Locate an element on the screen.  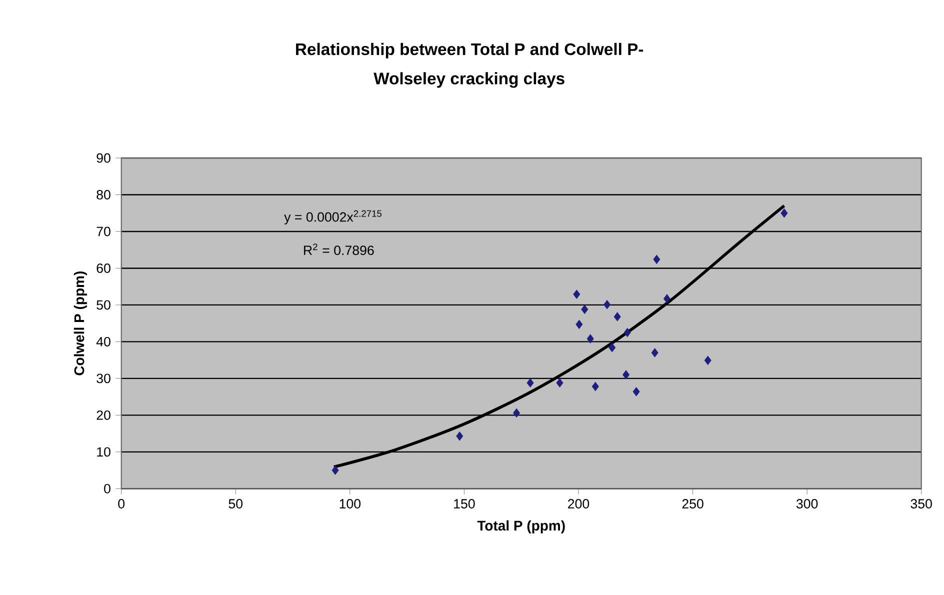
y-tick-label: 20 is located at coordinates (103, 415).